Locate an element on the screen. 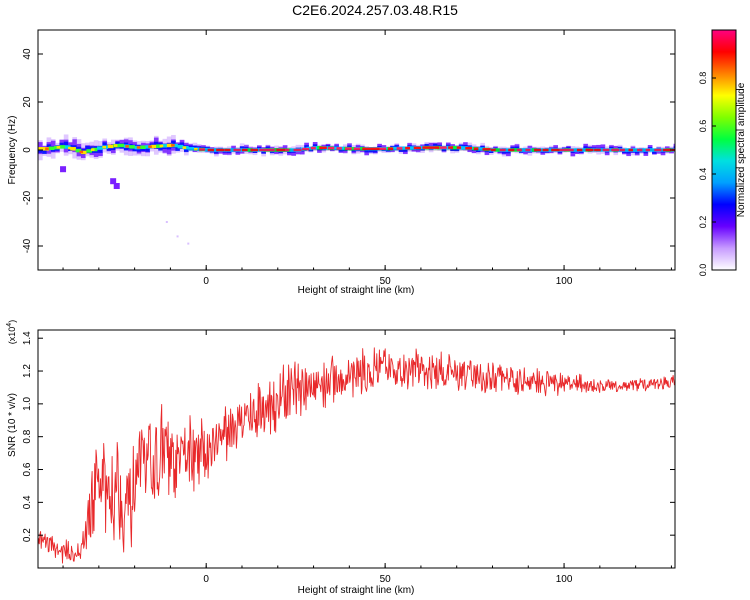 The width and height of the screenshot is (750, 600). spectrogram-y-tick-label: 40 is located at coordinates (27, 54).